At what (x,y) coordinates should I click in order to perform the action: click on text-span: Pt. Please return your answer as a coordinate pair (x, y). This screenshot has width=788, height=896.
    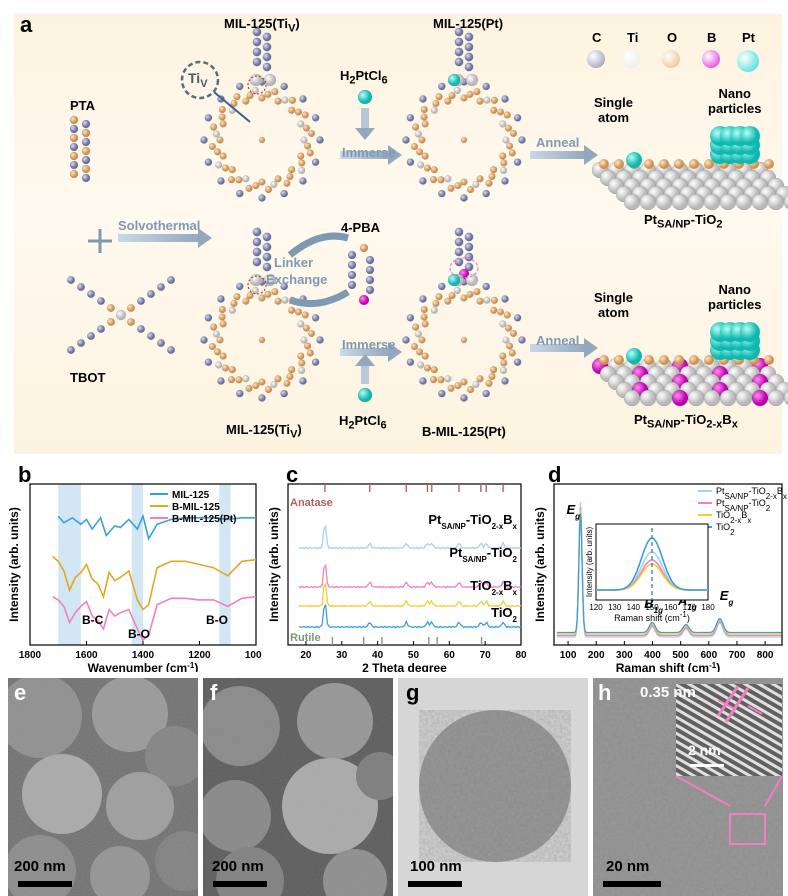
    Looking at the image, I should click on (720, 491).